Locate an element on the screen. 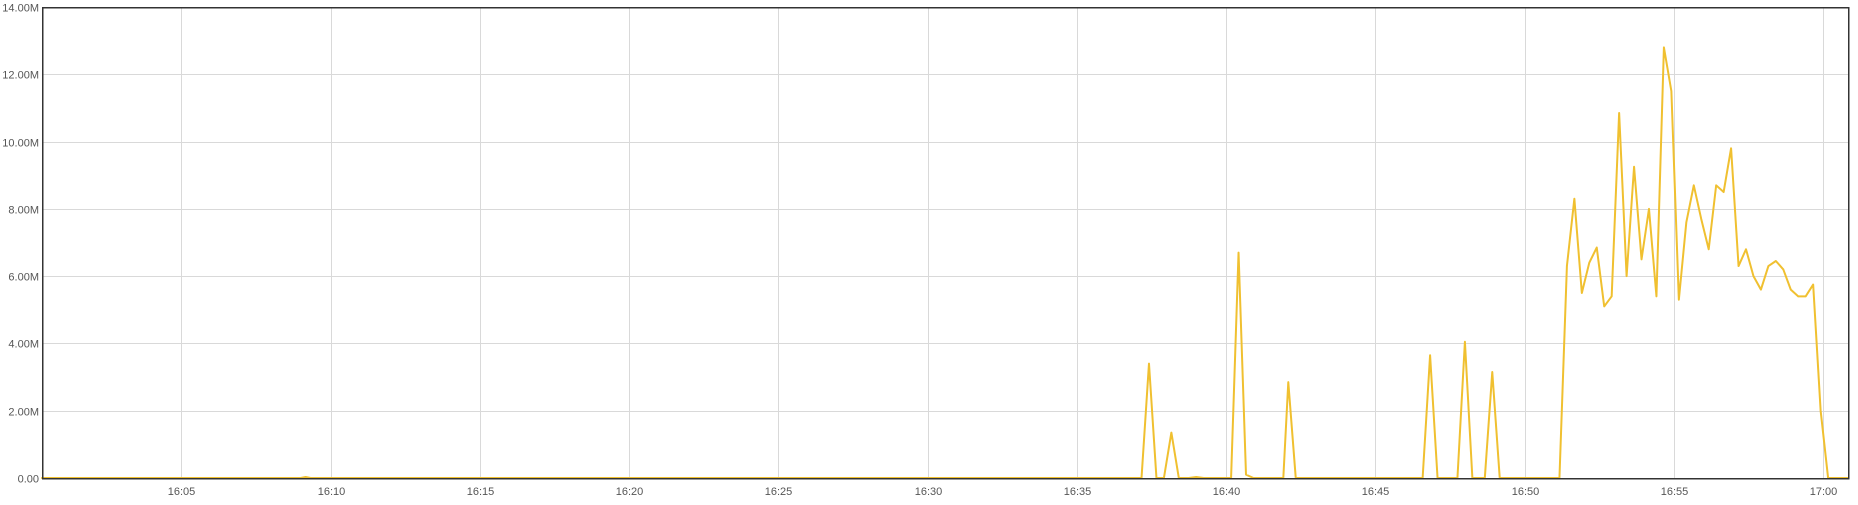 The width and height of the screenshot is (1858, 505). y-tick-label: 14.00M is located at coordinates (20, 9).